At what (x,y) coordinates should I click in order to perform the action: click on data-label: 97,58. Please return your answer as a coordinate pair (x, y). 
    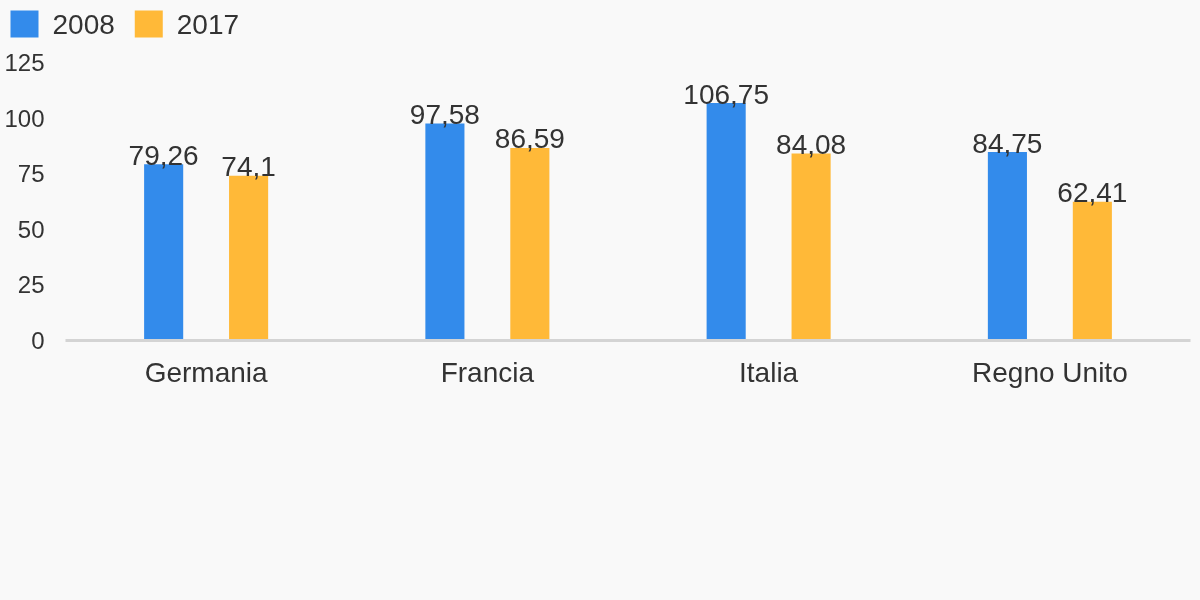
    Looking at the image, I should click on (444, 114).